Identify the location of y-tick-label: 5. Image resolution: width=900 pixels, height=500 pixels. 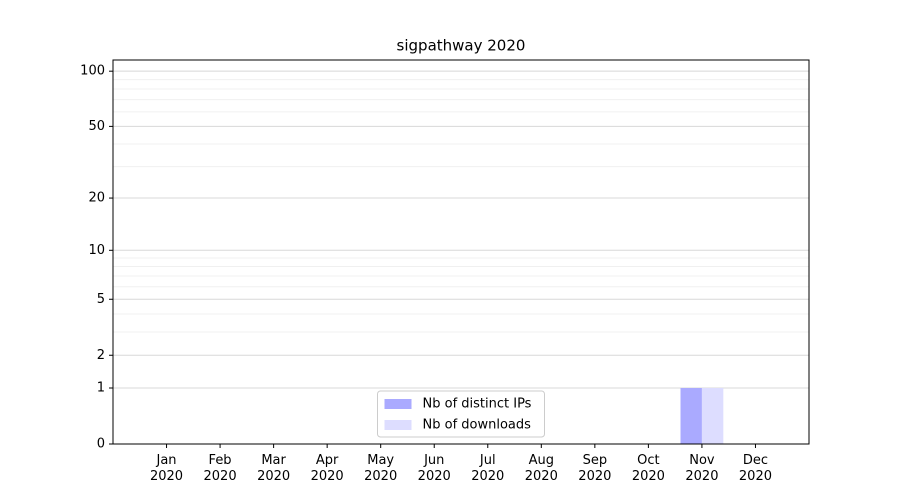
(101, 299).